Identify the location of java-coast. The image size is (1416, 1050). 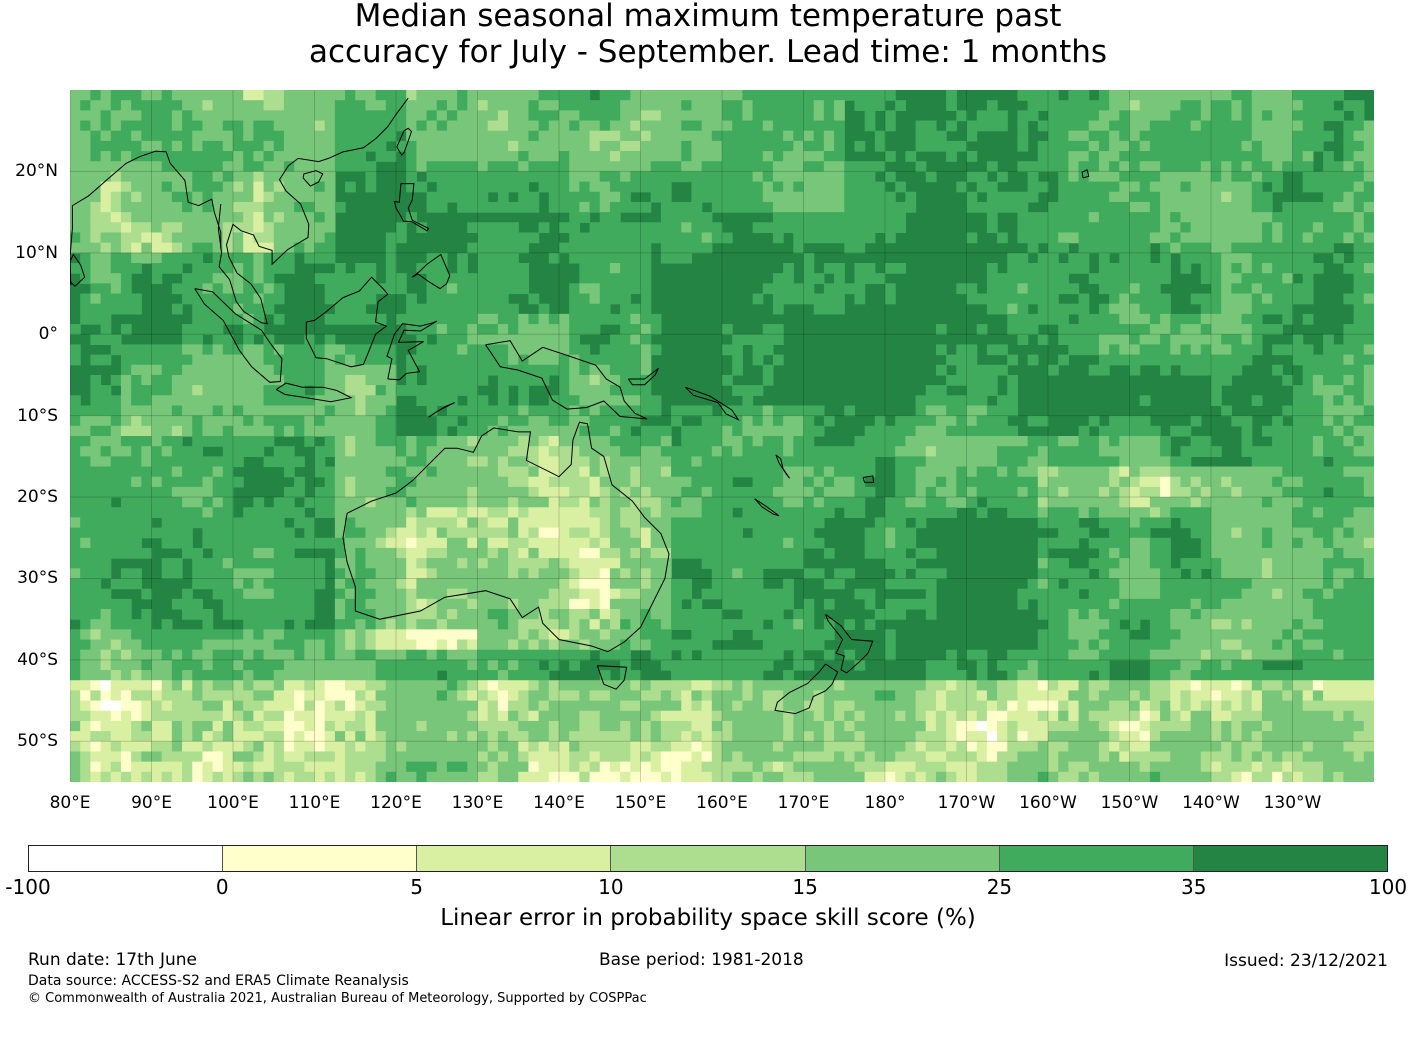
(314, 392).